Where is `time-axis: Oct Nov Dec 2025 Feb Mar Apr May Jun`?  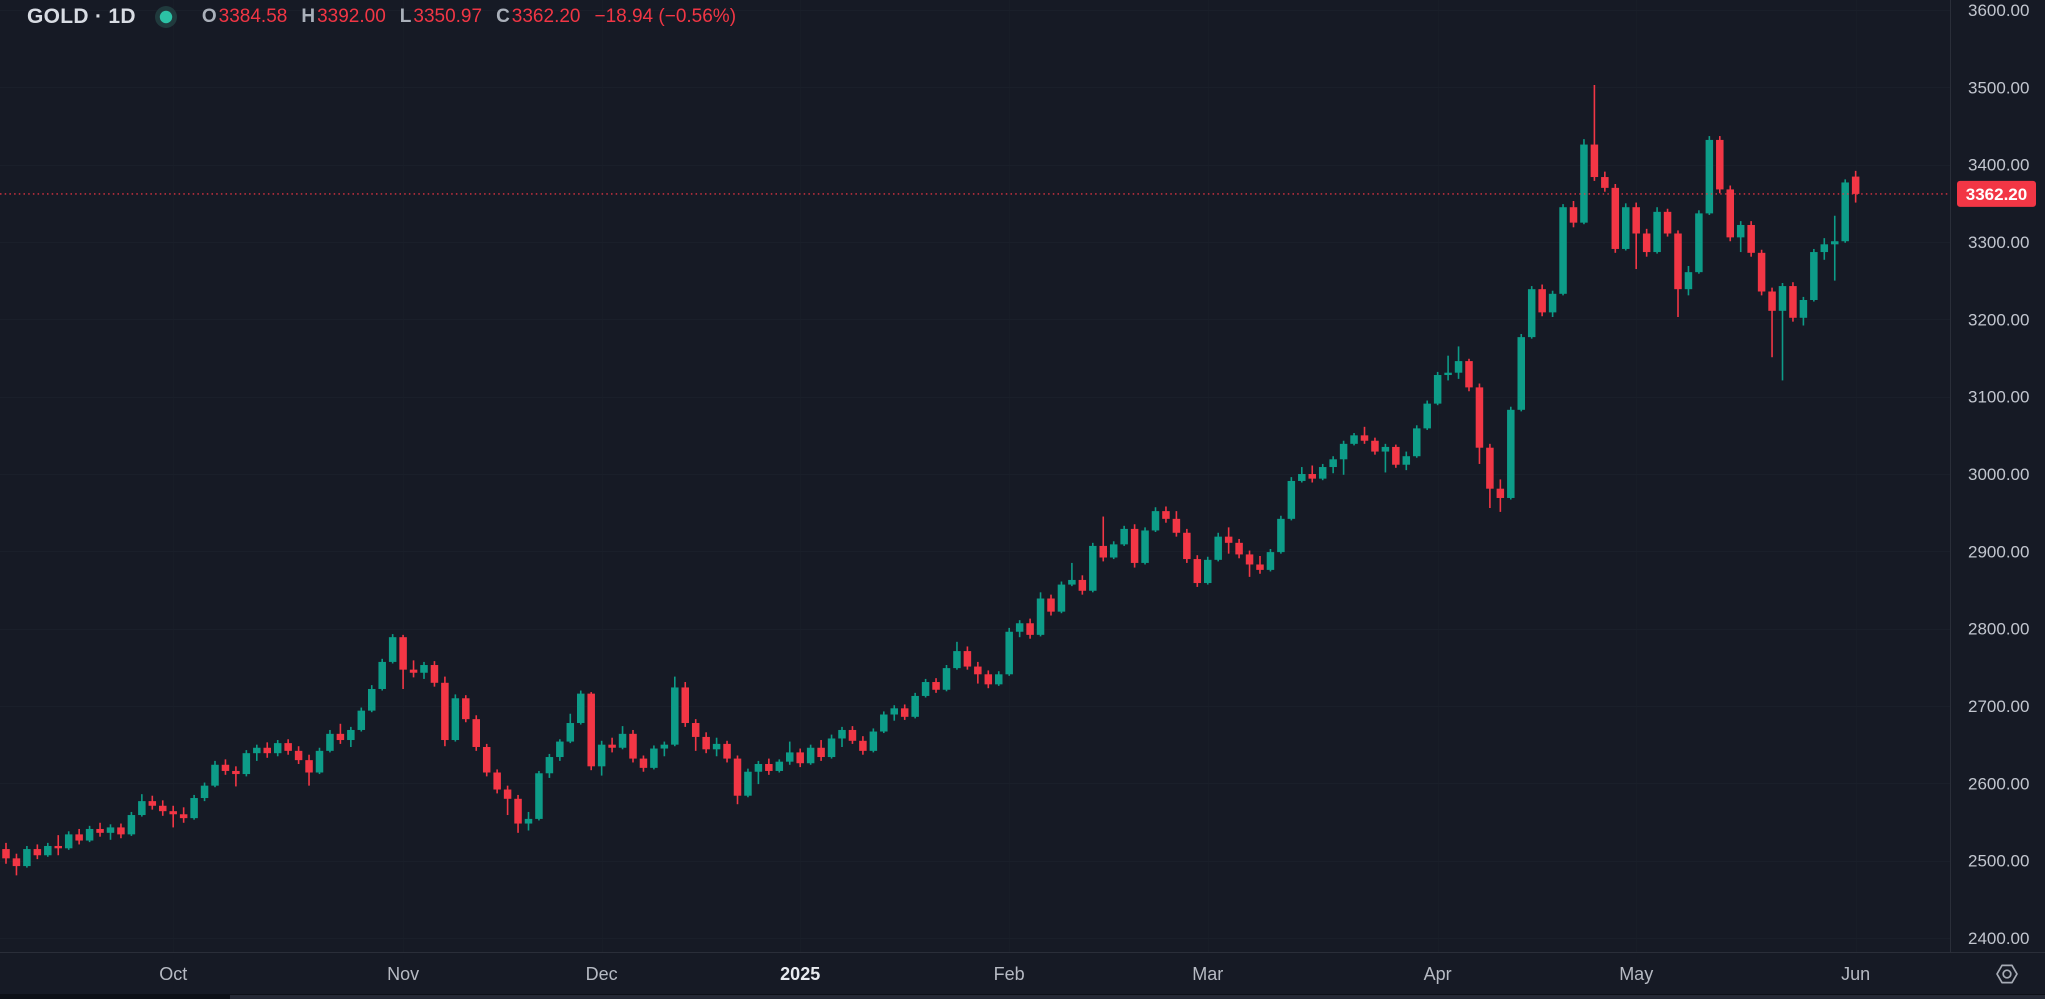
time-axis: Oct Nov Dec 2025 Feb Mar Apr May Jun is located at coordinates (1014, 974).